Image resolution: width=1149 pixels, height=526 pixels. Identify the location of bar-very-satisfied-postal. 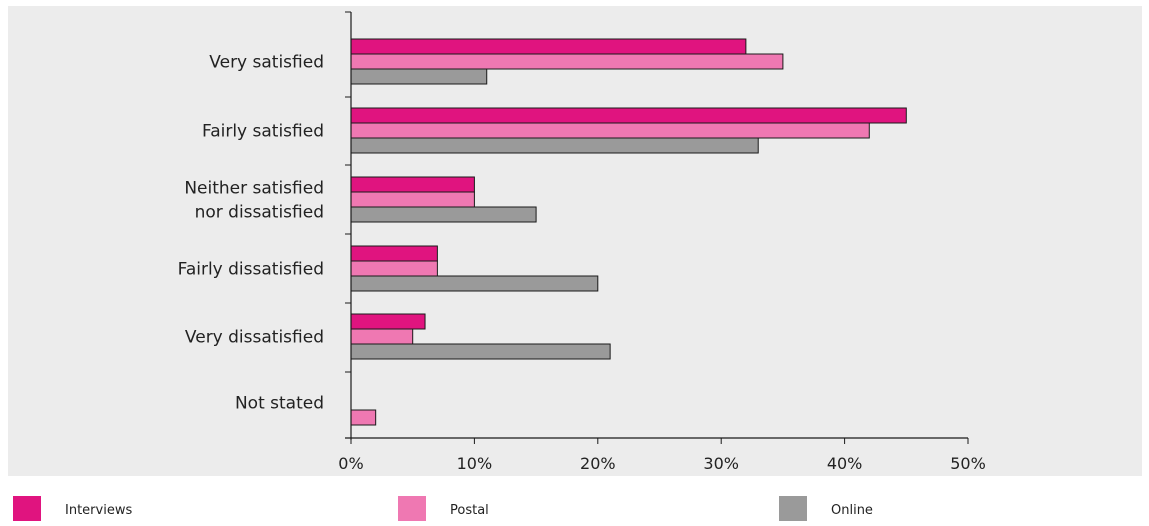
(567, 61).